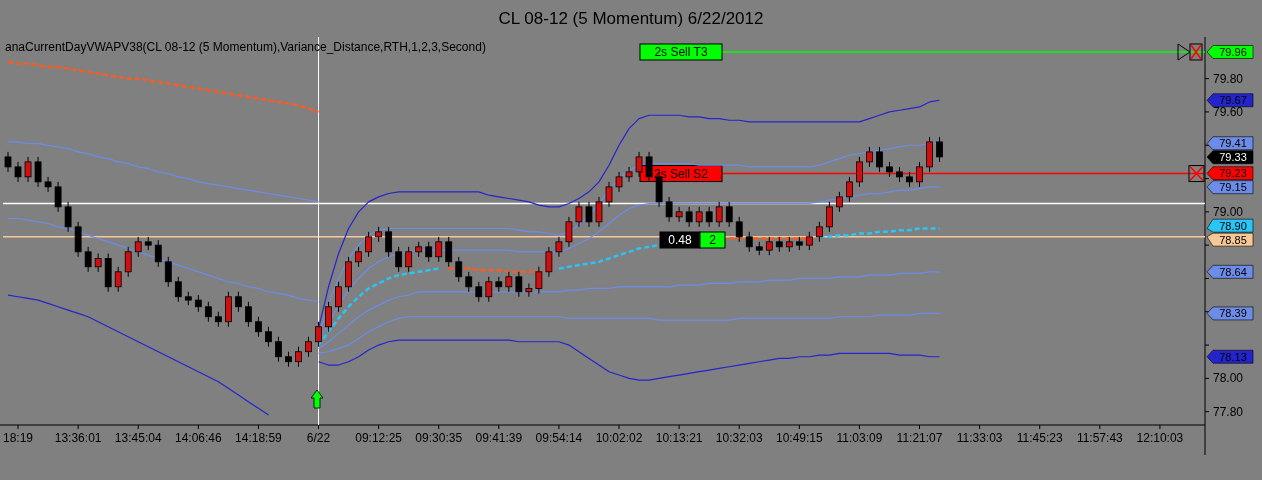 The height and width of the screenshot is (480, 1262). I want to click on x-tick-label: 13:36:01, so click(78, 438).